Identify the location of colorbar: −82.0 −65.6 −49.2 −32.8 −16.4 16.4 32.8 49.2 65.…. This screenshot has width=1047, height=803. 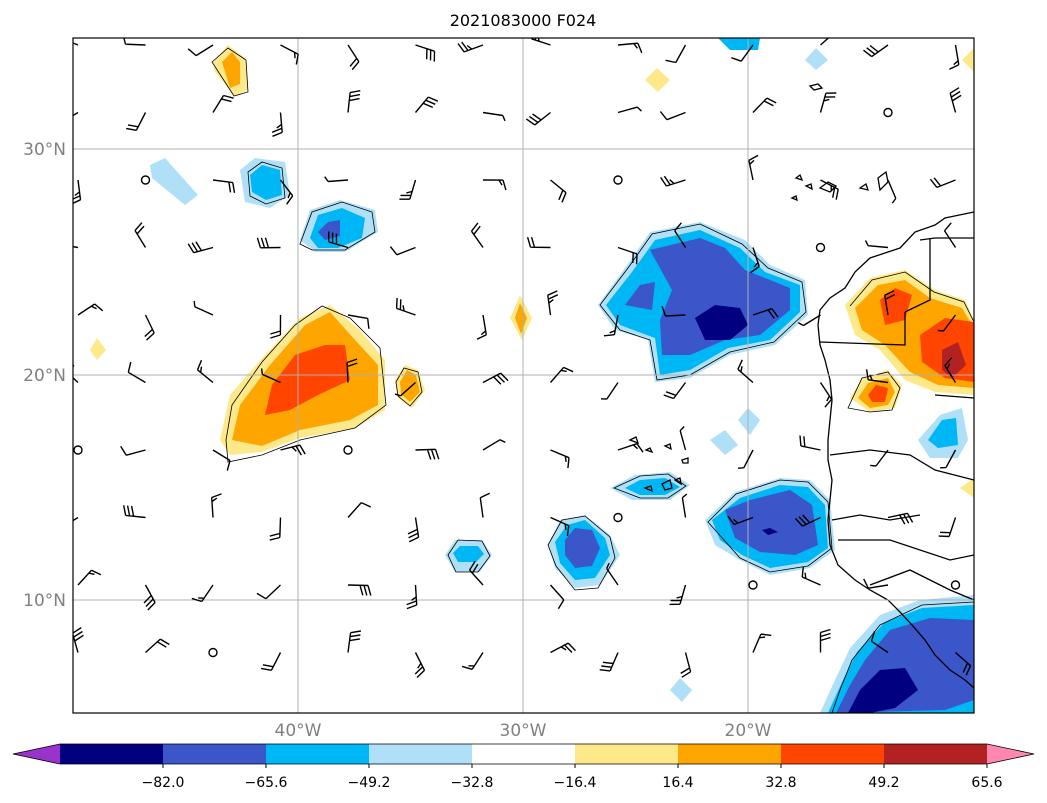
(523, 767).